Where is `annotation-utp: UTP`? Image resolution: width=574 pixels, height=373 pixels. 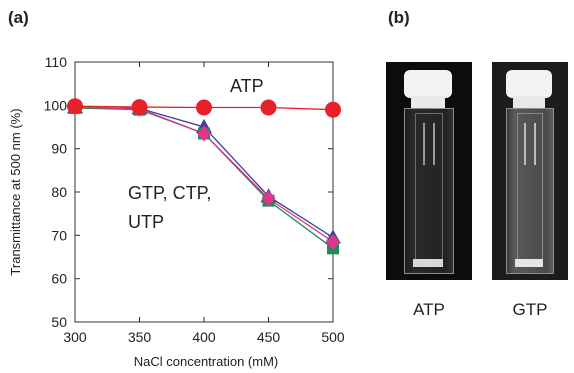 annotation-utp: UTP is located at coordinates (146, 222).